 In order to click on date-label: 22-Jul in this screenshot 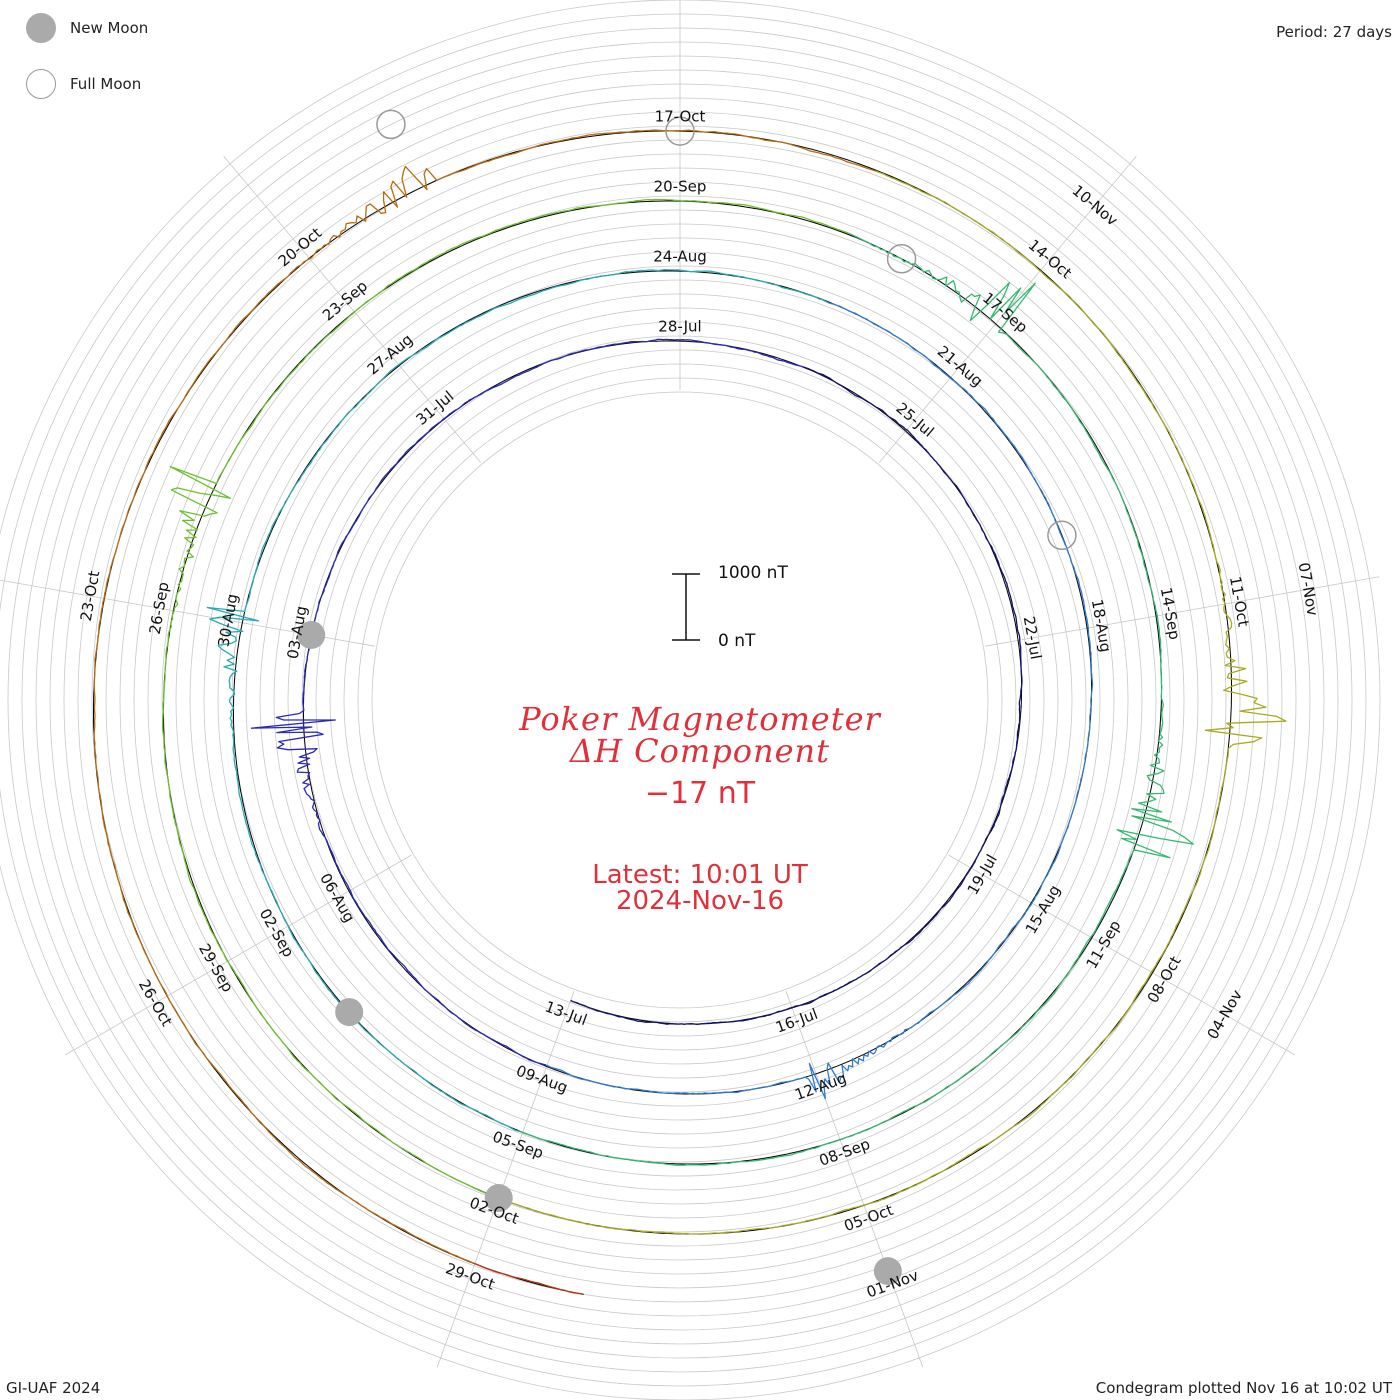, I will do `click(1032, 638)`.